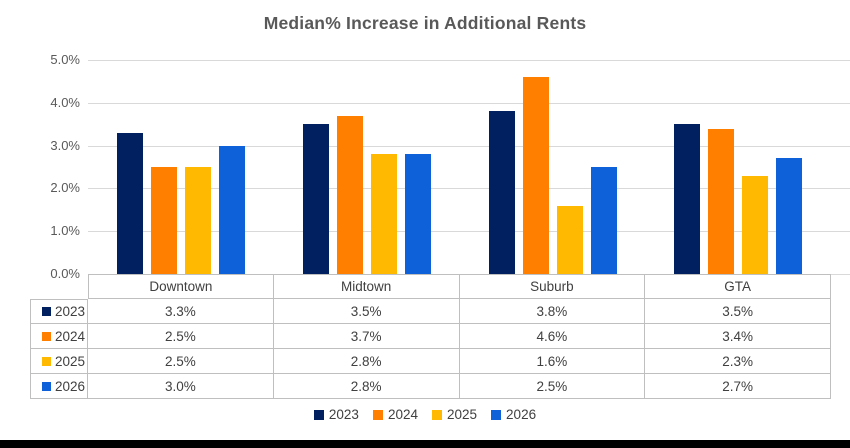  What do you see at coordinates (687, 199) in the screenshot?
I see `bar-2023-gta` at bounding box center [687, 199].